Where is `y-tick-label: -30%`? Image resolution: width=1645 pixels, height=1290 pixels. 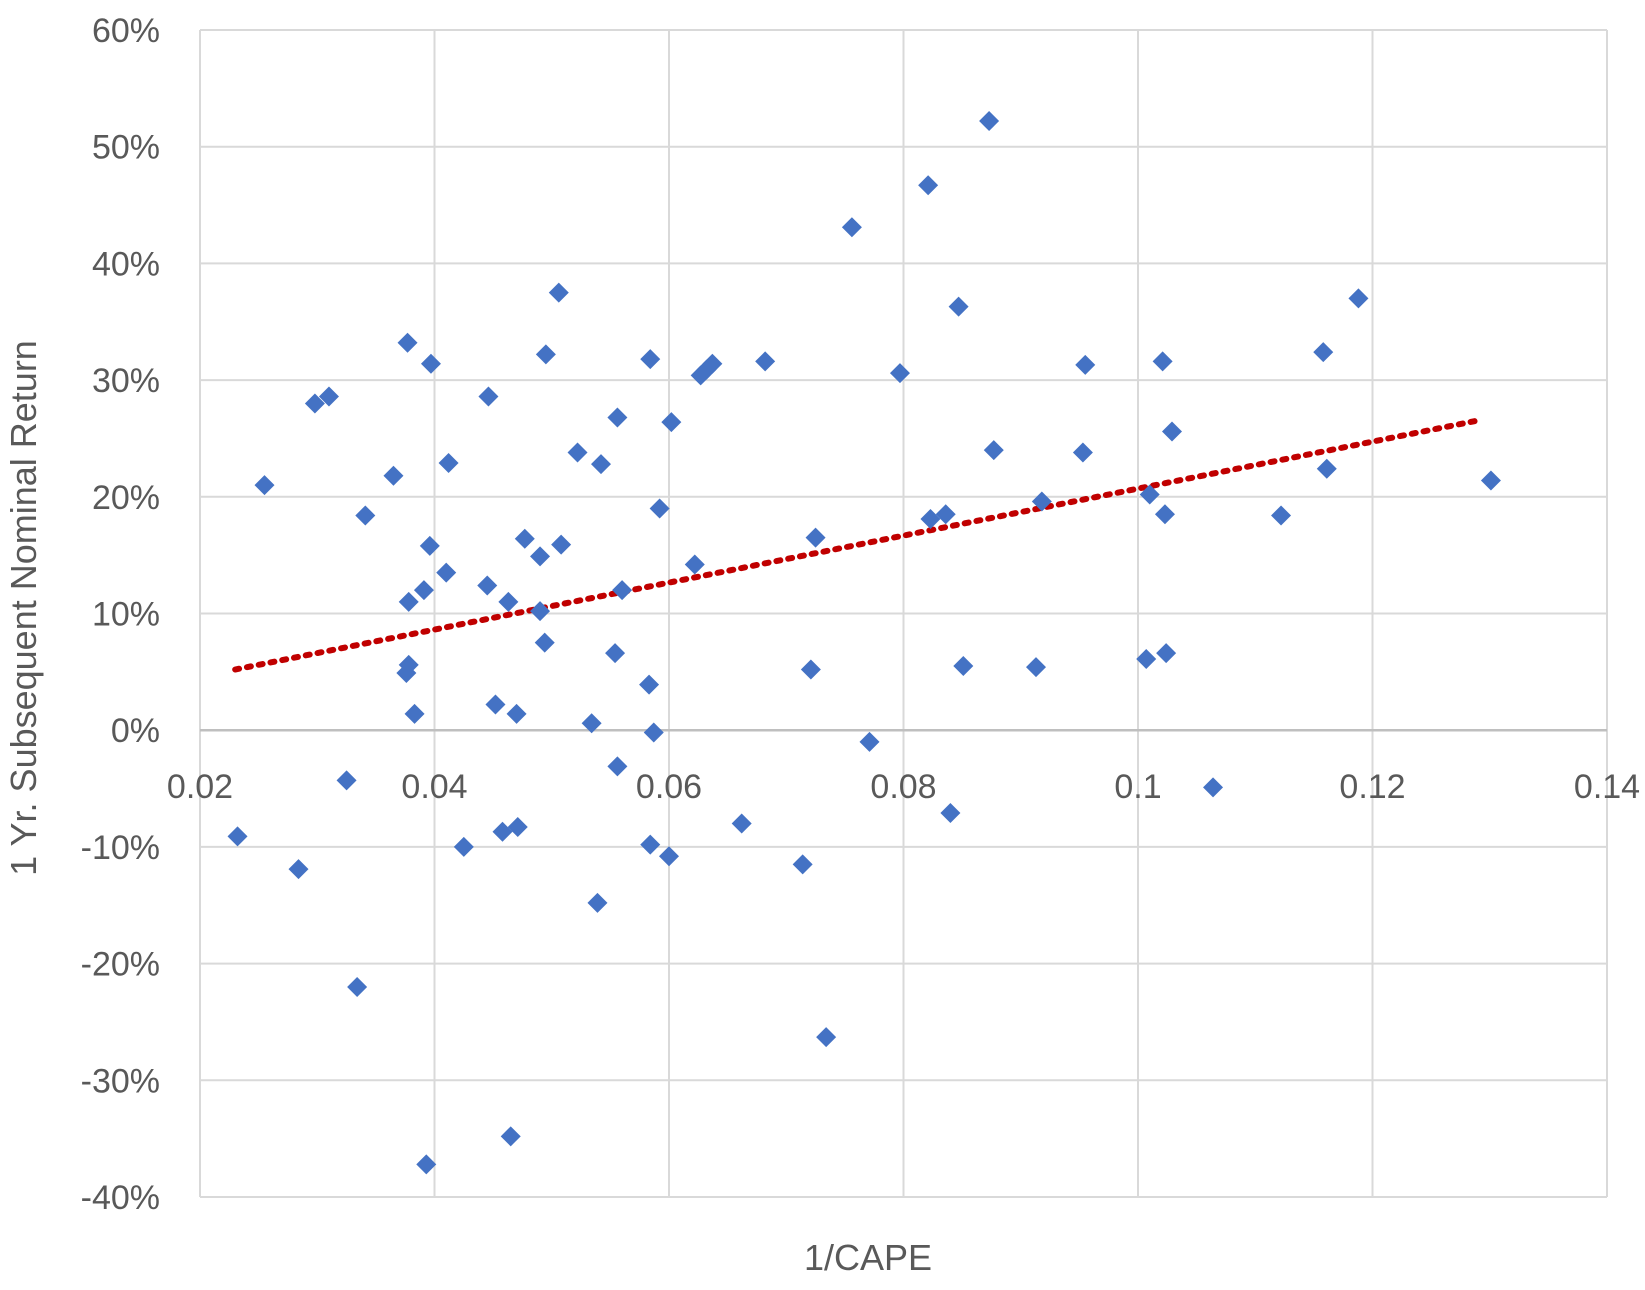 y-tick-label: -30% is located at coordinates (120, 1081).